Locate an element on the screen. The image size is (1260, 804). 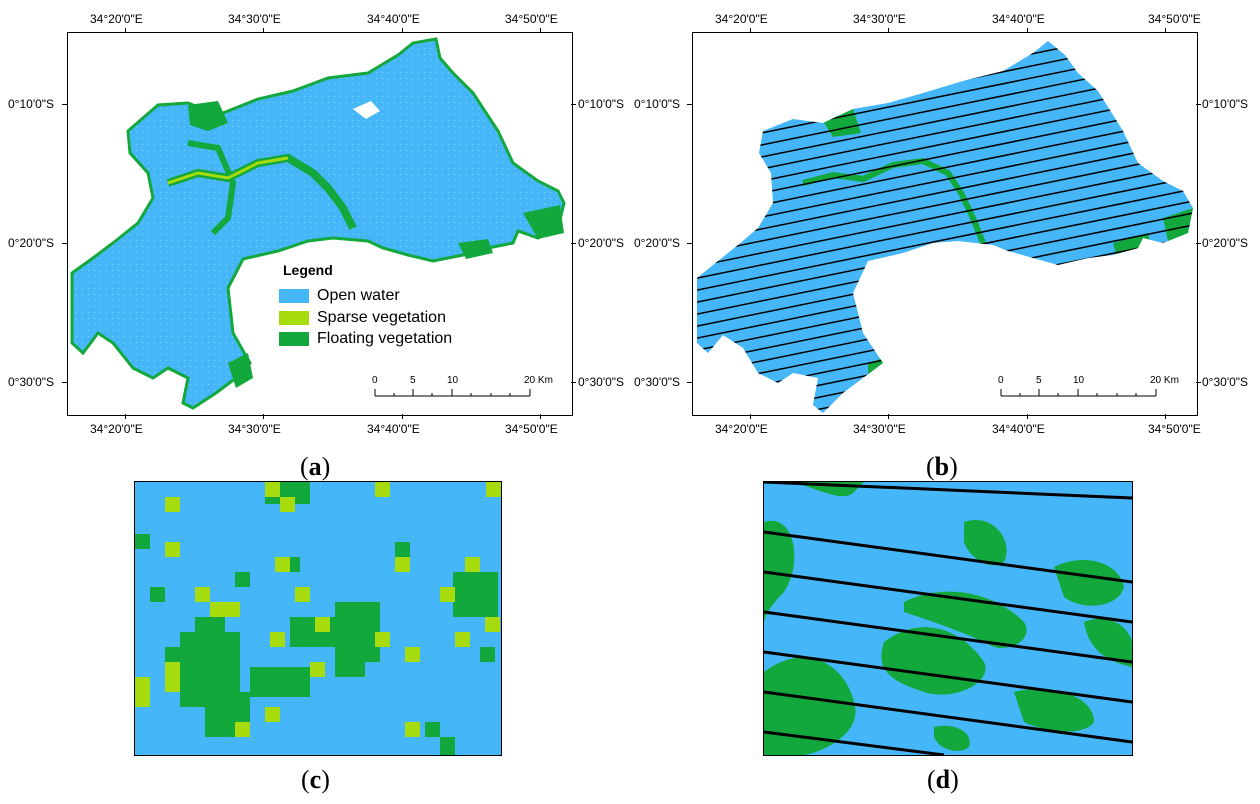
b-bottom-lon-2: 34°30'0"E is located at coordinates (879, 429).